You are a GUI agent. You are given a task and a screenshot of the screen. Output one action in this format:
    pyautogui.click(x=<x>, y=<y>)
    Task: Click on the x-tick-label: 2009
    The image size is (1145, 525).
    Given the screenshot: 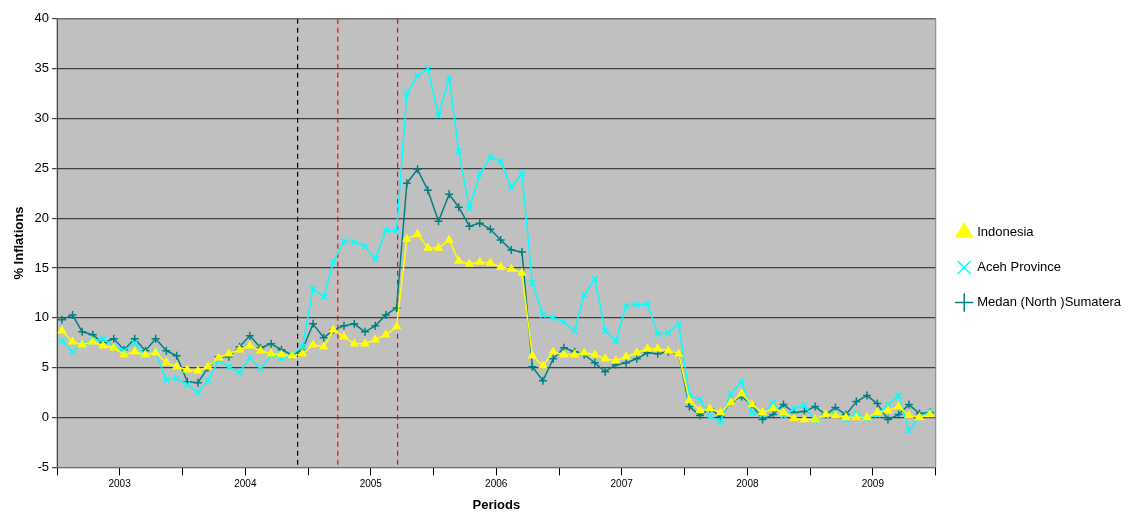 What is the action you would take?
    pyautogui.click(x=873, y=484)
    